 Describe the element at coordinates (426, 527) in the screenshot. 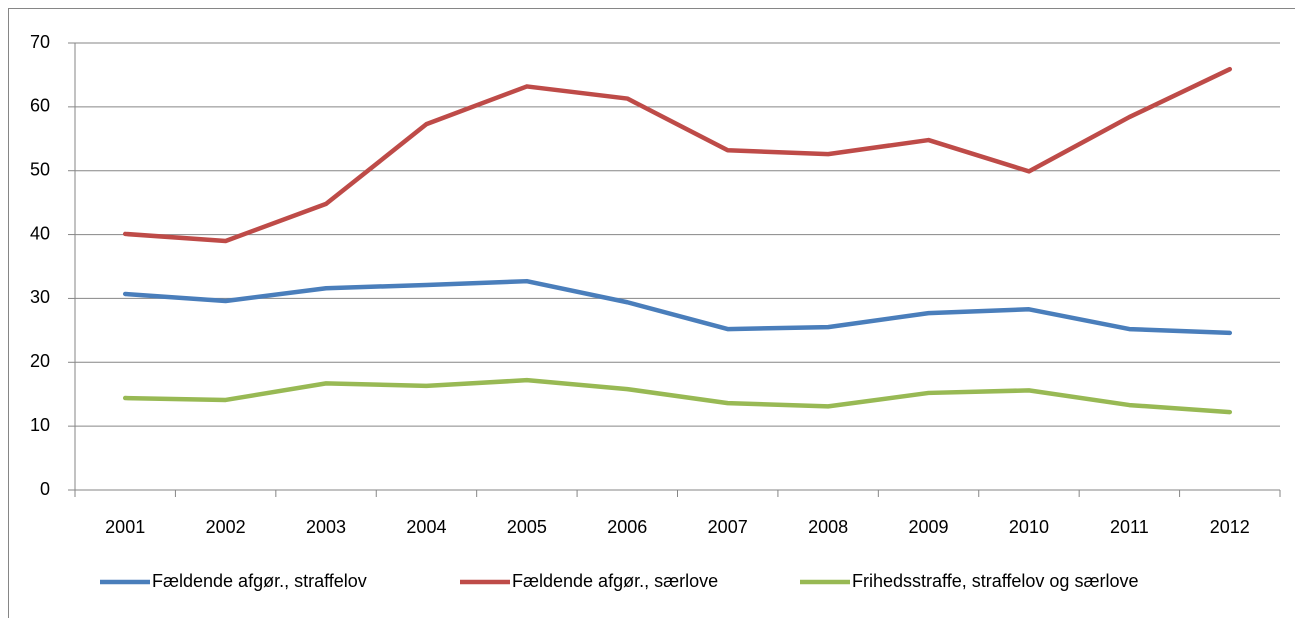

I see `x-tick-label: 2004` at that location.